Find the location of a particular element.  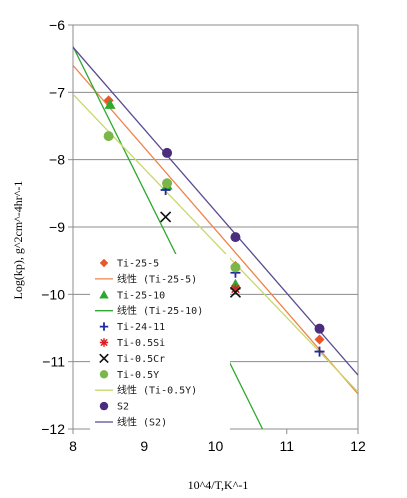

legend-label-0: Ti-25-5 is located at coordinates (138, 264).